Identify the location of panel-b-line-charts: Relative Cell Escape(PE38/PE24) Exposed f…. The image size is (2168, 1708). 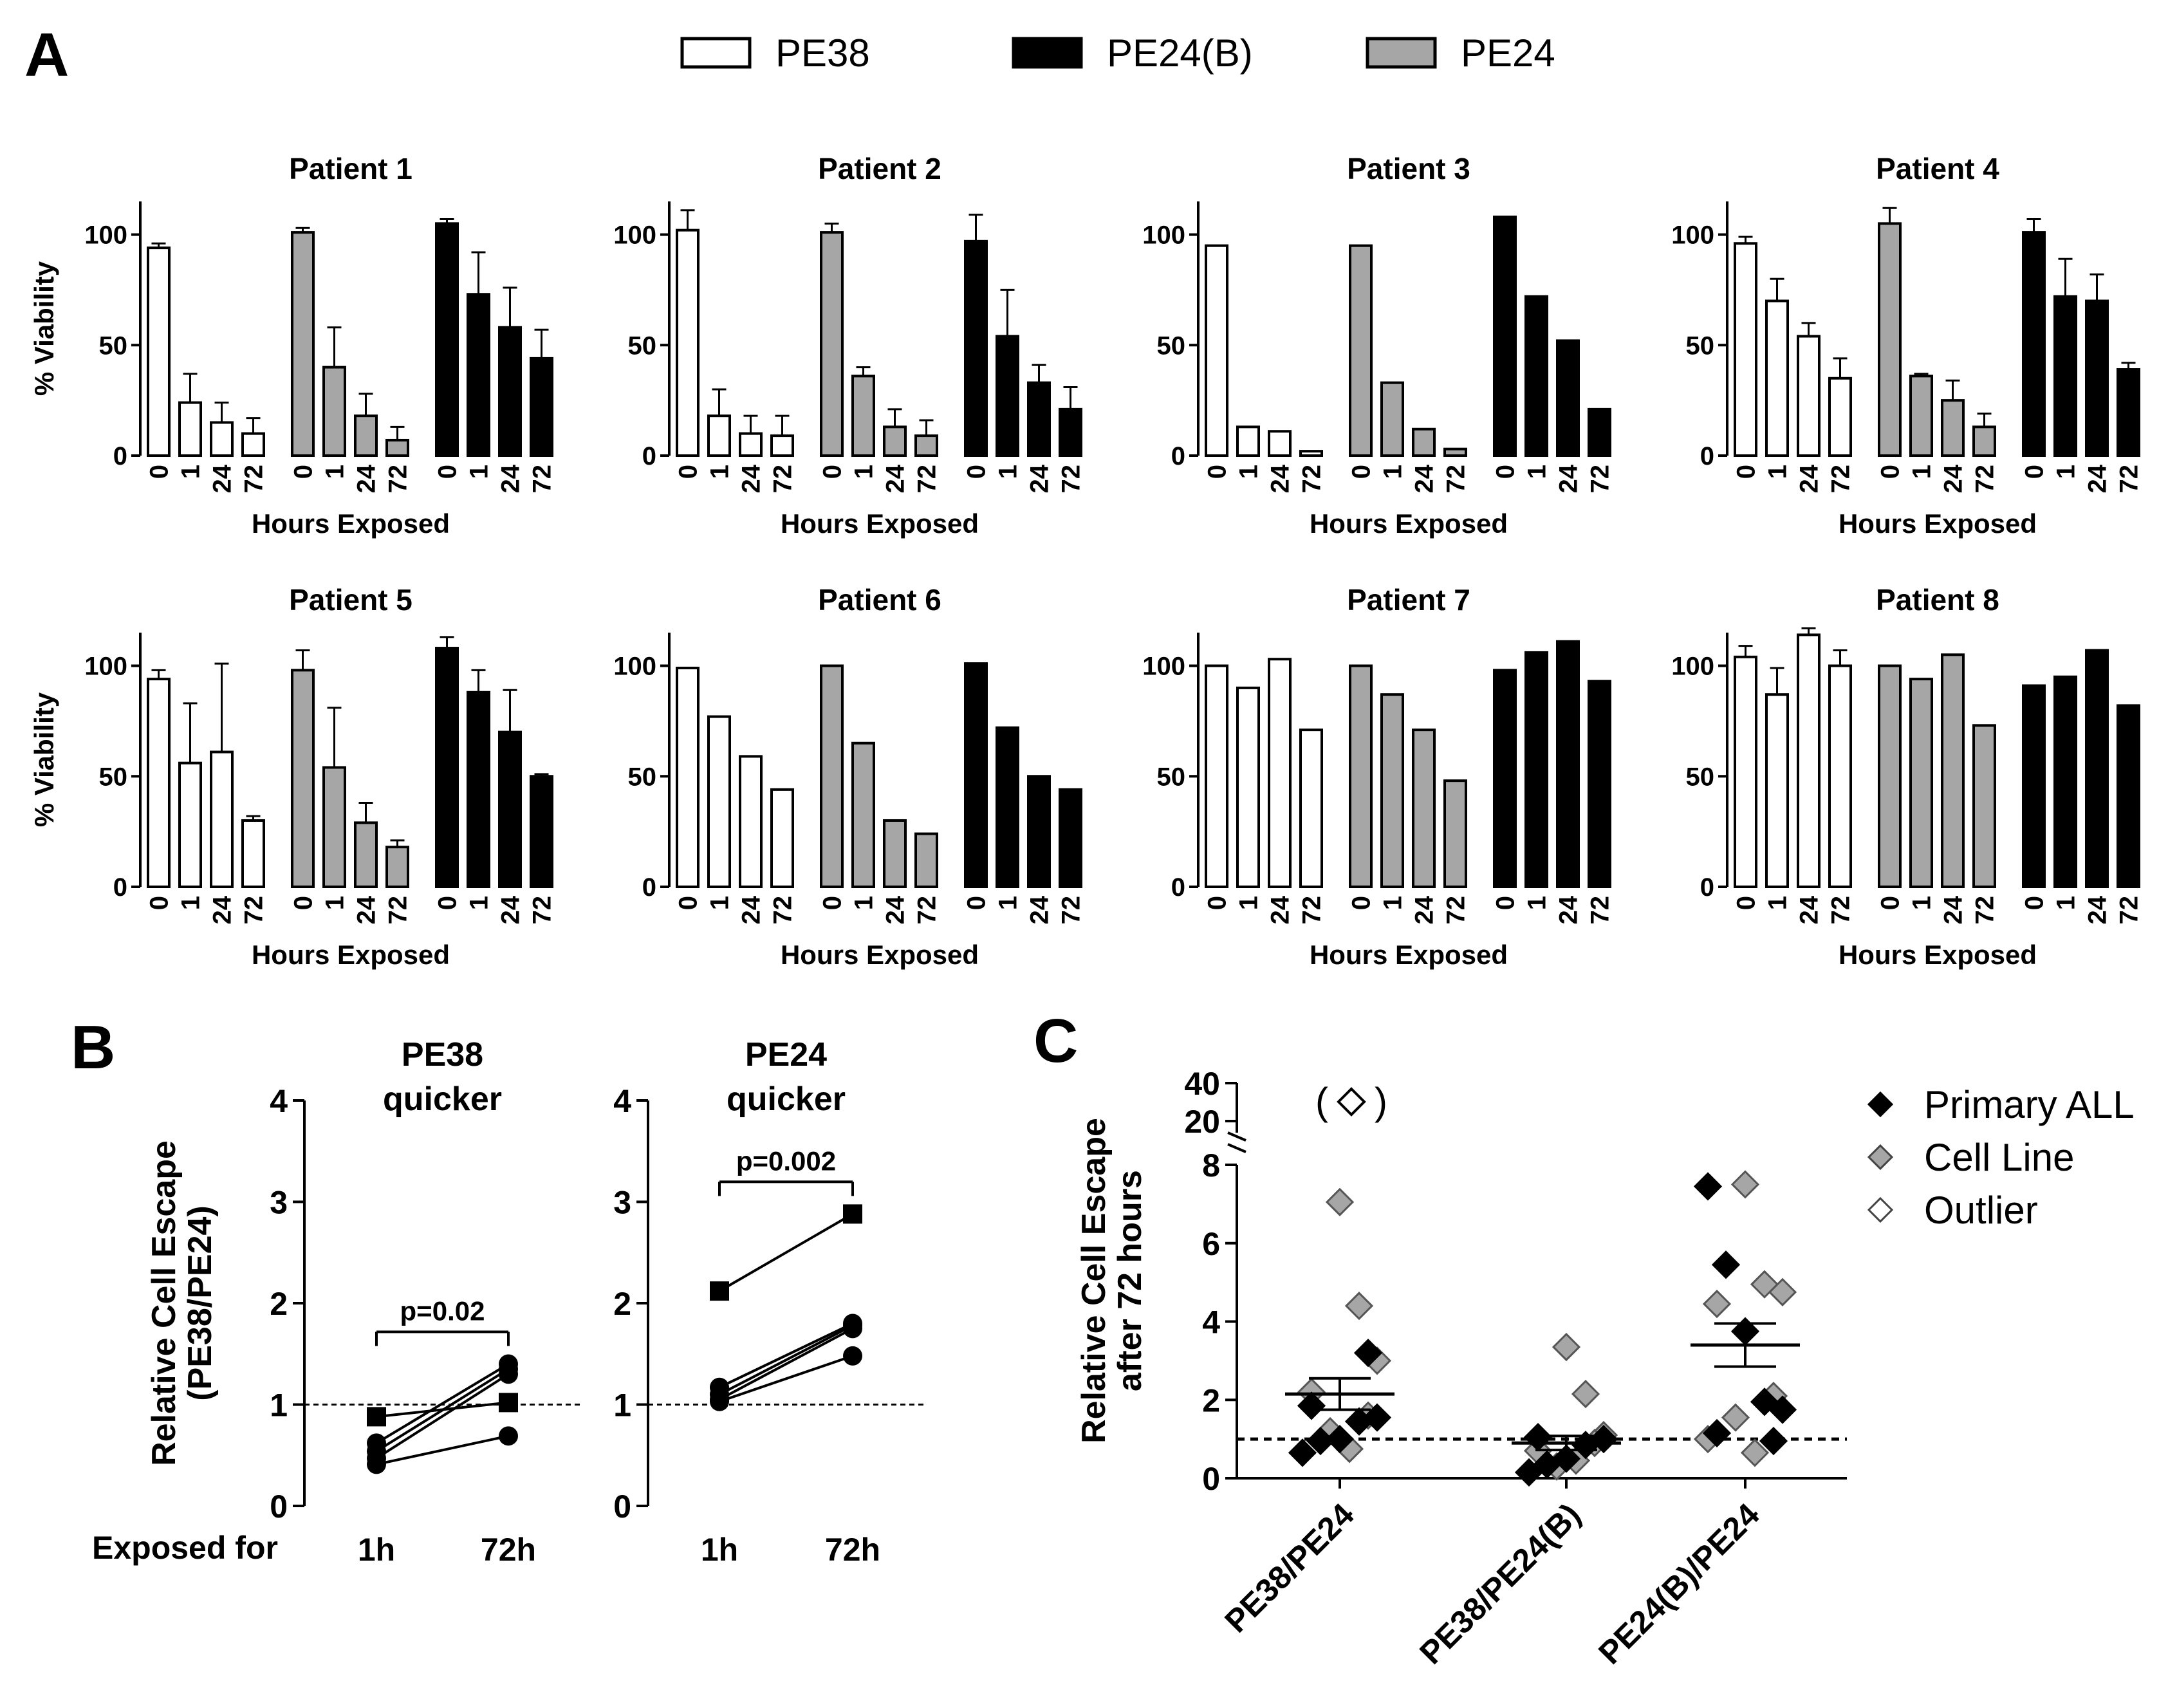
(509, 1302).